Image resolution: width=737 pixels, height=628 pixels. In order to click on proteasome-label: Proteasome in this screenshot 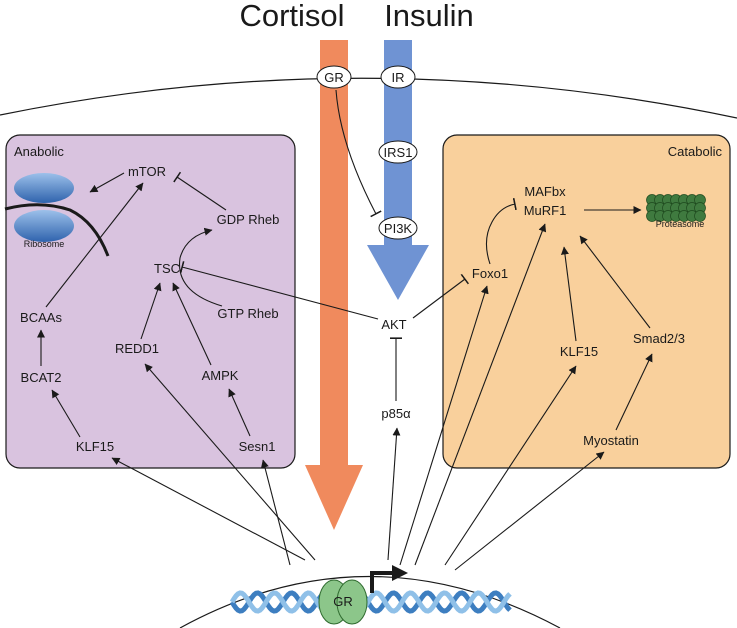, I will do `click(680, 224)`.